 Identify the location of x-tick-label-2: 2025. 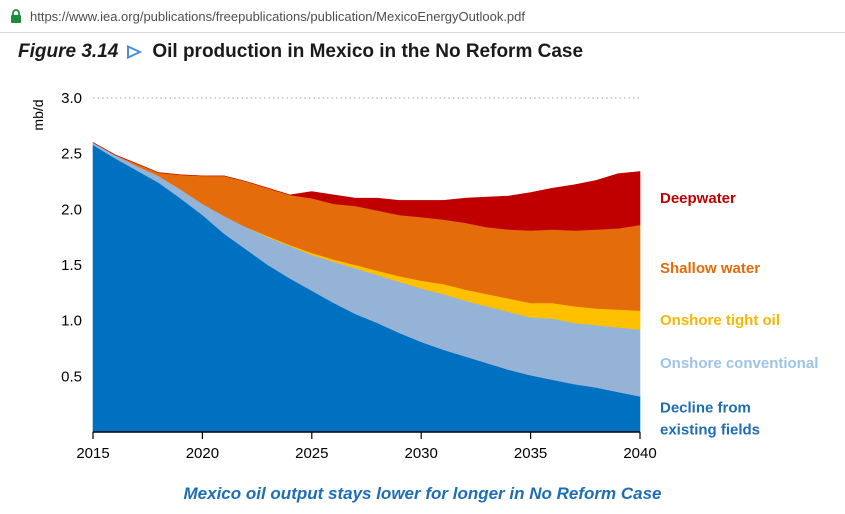
(311, 453).